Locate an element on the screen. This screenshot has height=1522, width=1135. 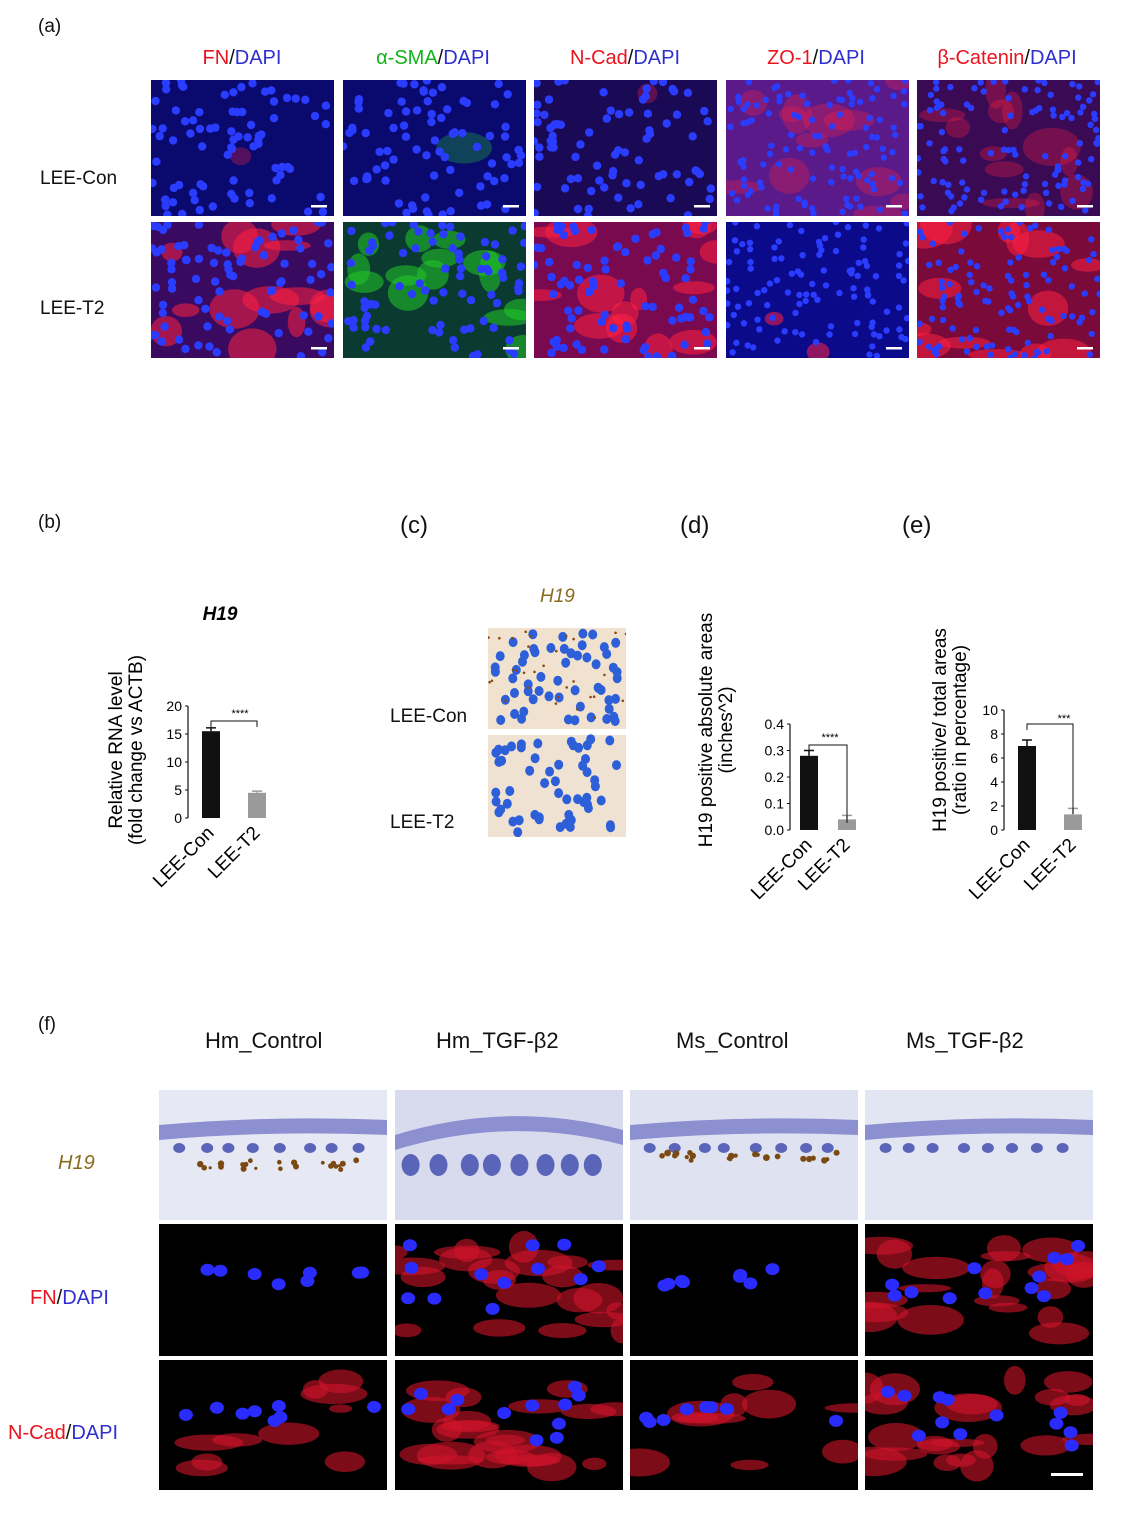
panel-f-image-r1-c0 is located at coordinates (273, 1290).